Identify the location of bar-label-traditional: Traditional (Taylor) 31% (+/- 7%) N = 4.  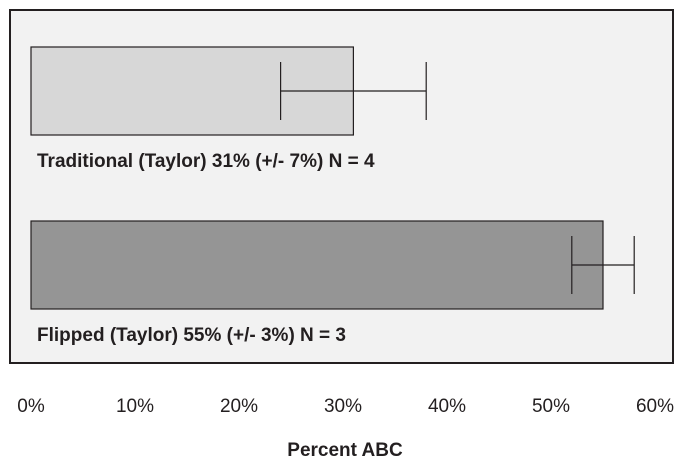
(206, 161).